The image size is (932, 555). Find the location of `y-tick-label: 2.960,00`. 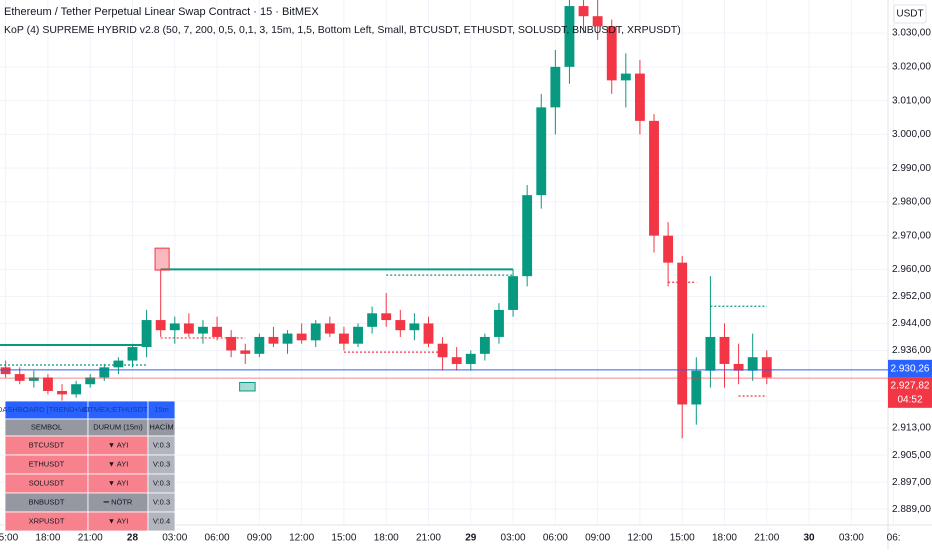

y-tick-label: 2.960,00 is located at coordinates (911, 269).